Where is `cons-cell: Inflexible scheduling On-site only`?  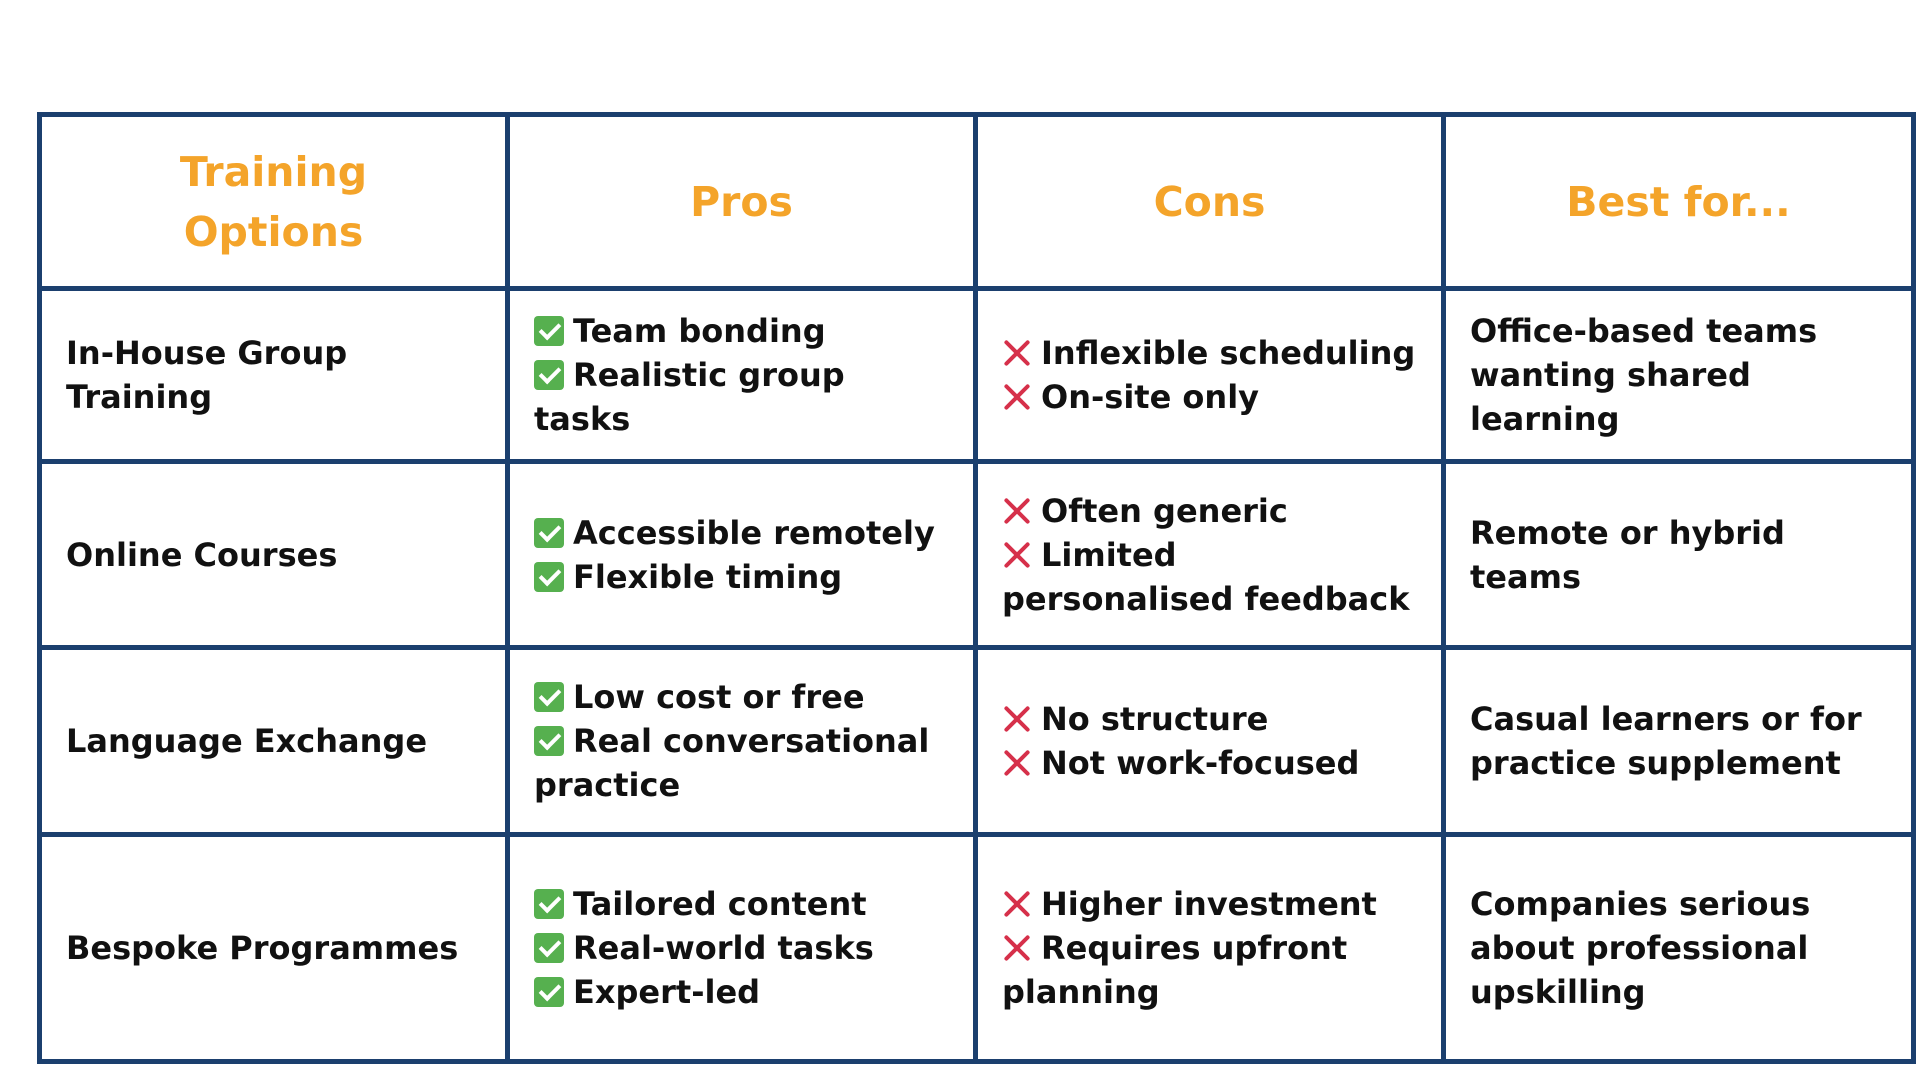 cons-cell: Inflexible scheduling On-site only is located at coordinates (1209, 375).